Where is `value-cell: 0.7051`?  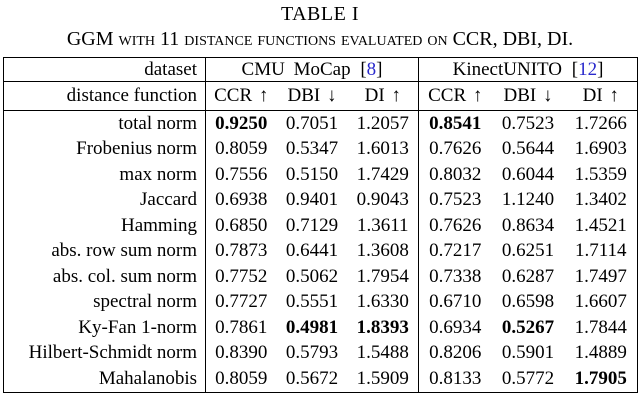
value-cell: 0.7051 is located at coordinates (312, 123).